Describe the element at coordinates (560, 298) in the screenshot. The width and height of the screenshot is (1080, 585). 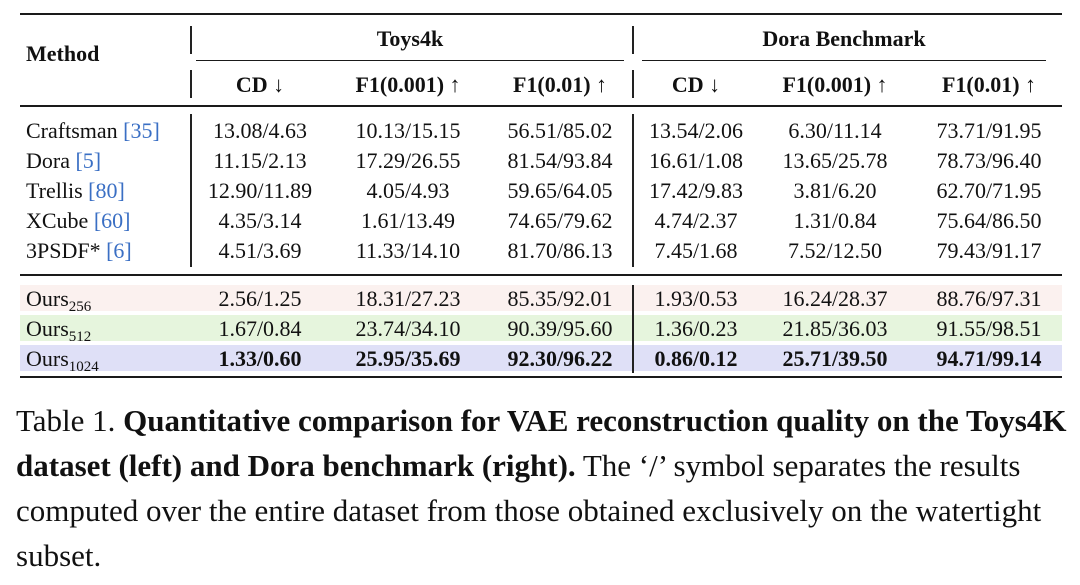
I see `table-cell: 85.35/92.01` at that location.